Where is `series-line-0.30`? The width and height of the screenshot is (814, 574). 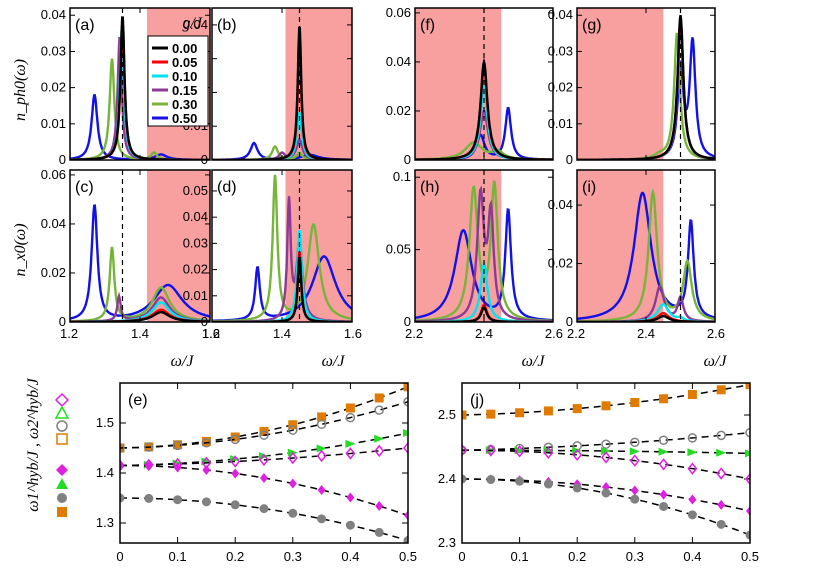
series-line-0.30 is located at coordinates (140, 284).